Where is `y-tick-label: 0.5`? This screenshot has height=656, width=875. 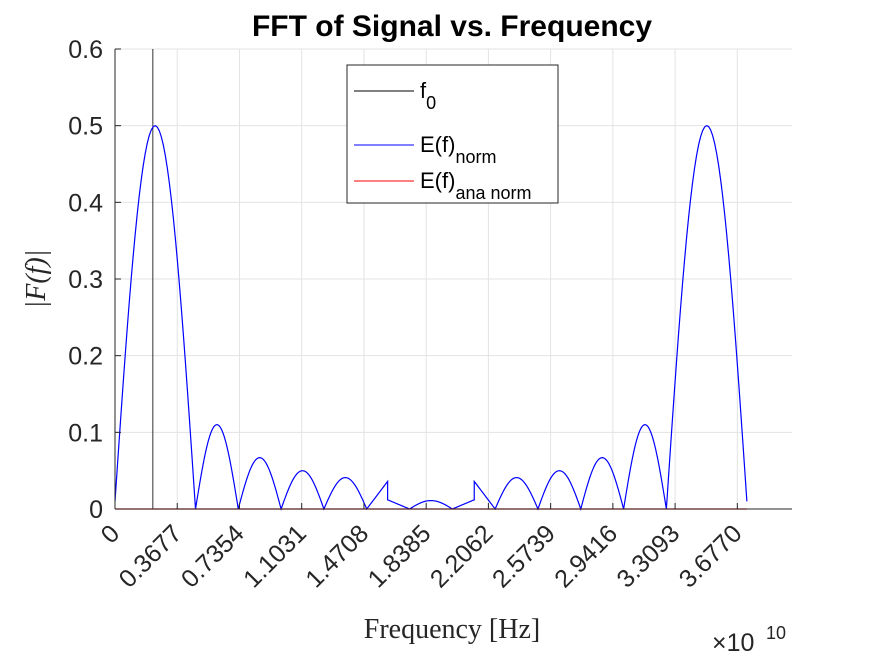 y-tick-label: 0.5 is located at coordinates (85, 127).